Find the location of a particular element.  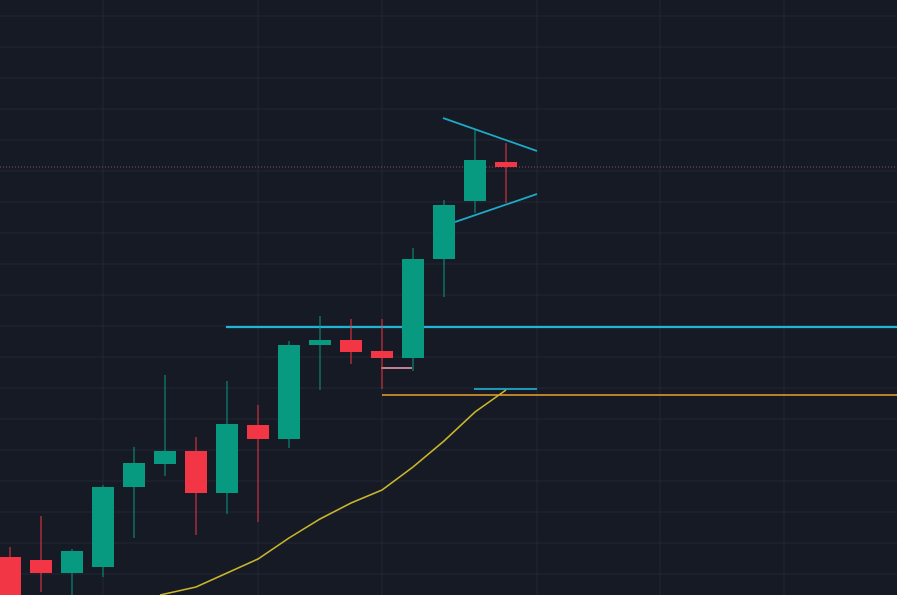

moving-average-line is located at coordinates (333, 492).